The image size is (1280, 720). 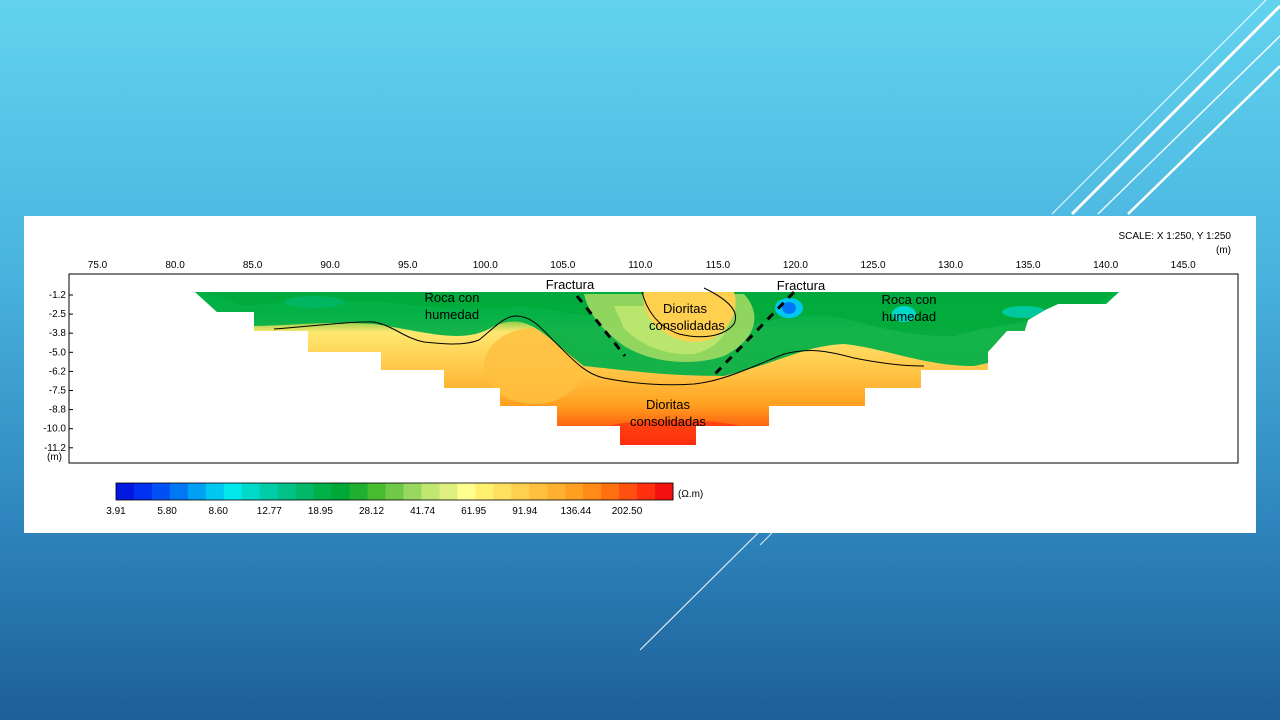 What do you see at coordinates (909, 299) in the screenshot?
I see `annotation-roca-right-1: Roca con` at bounding box center [909, 299].